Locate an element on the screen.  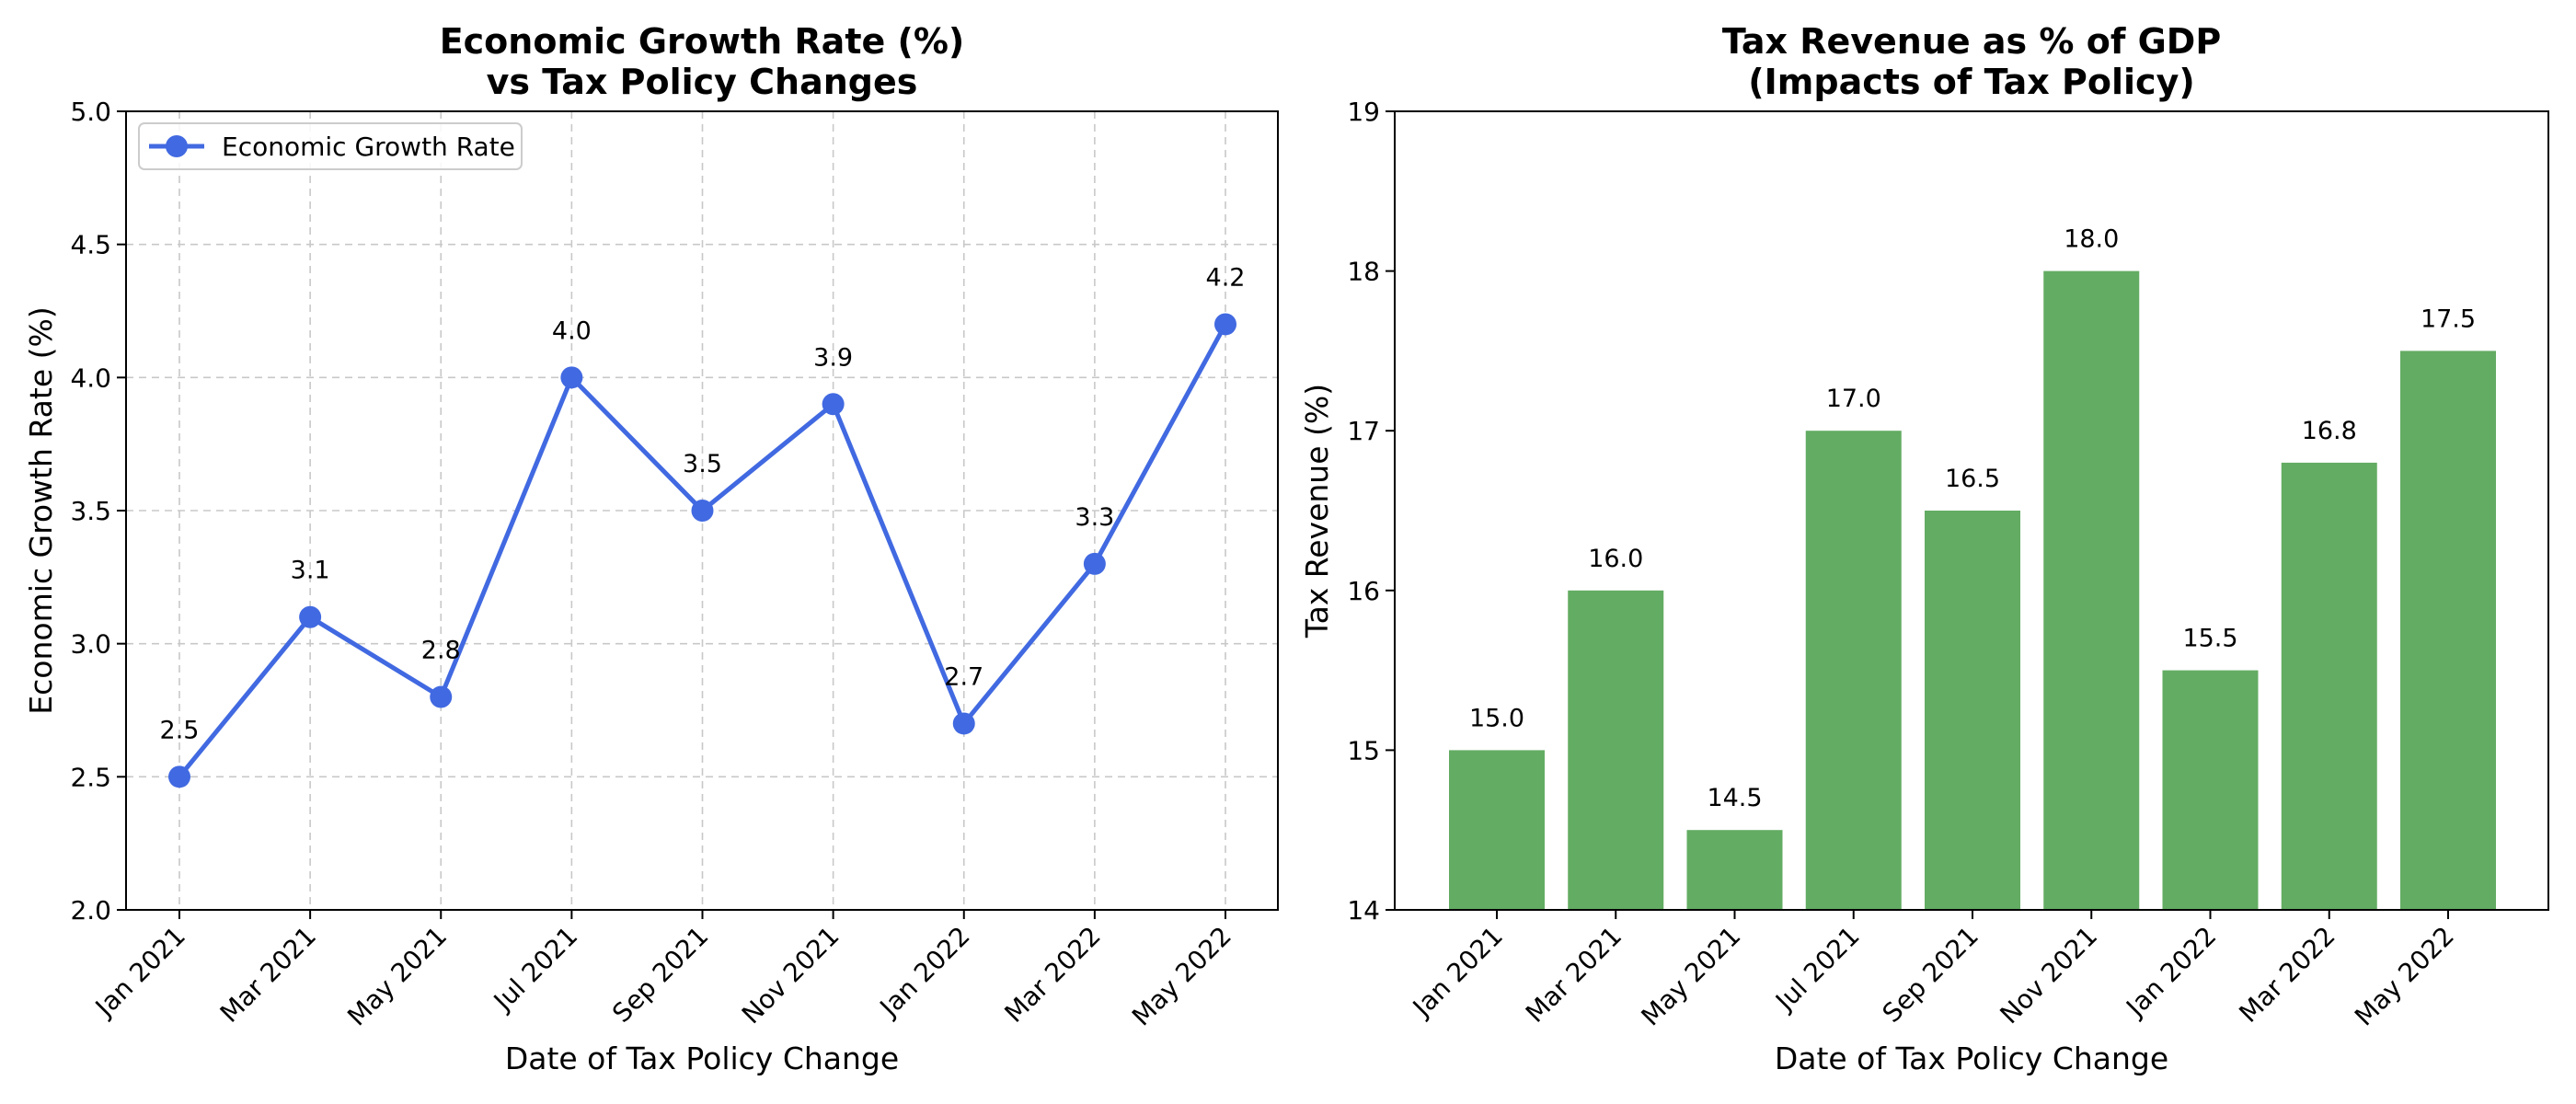
data-point-may-2022 is located at coordinates (1225, 324).